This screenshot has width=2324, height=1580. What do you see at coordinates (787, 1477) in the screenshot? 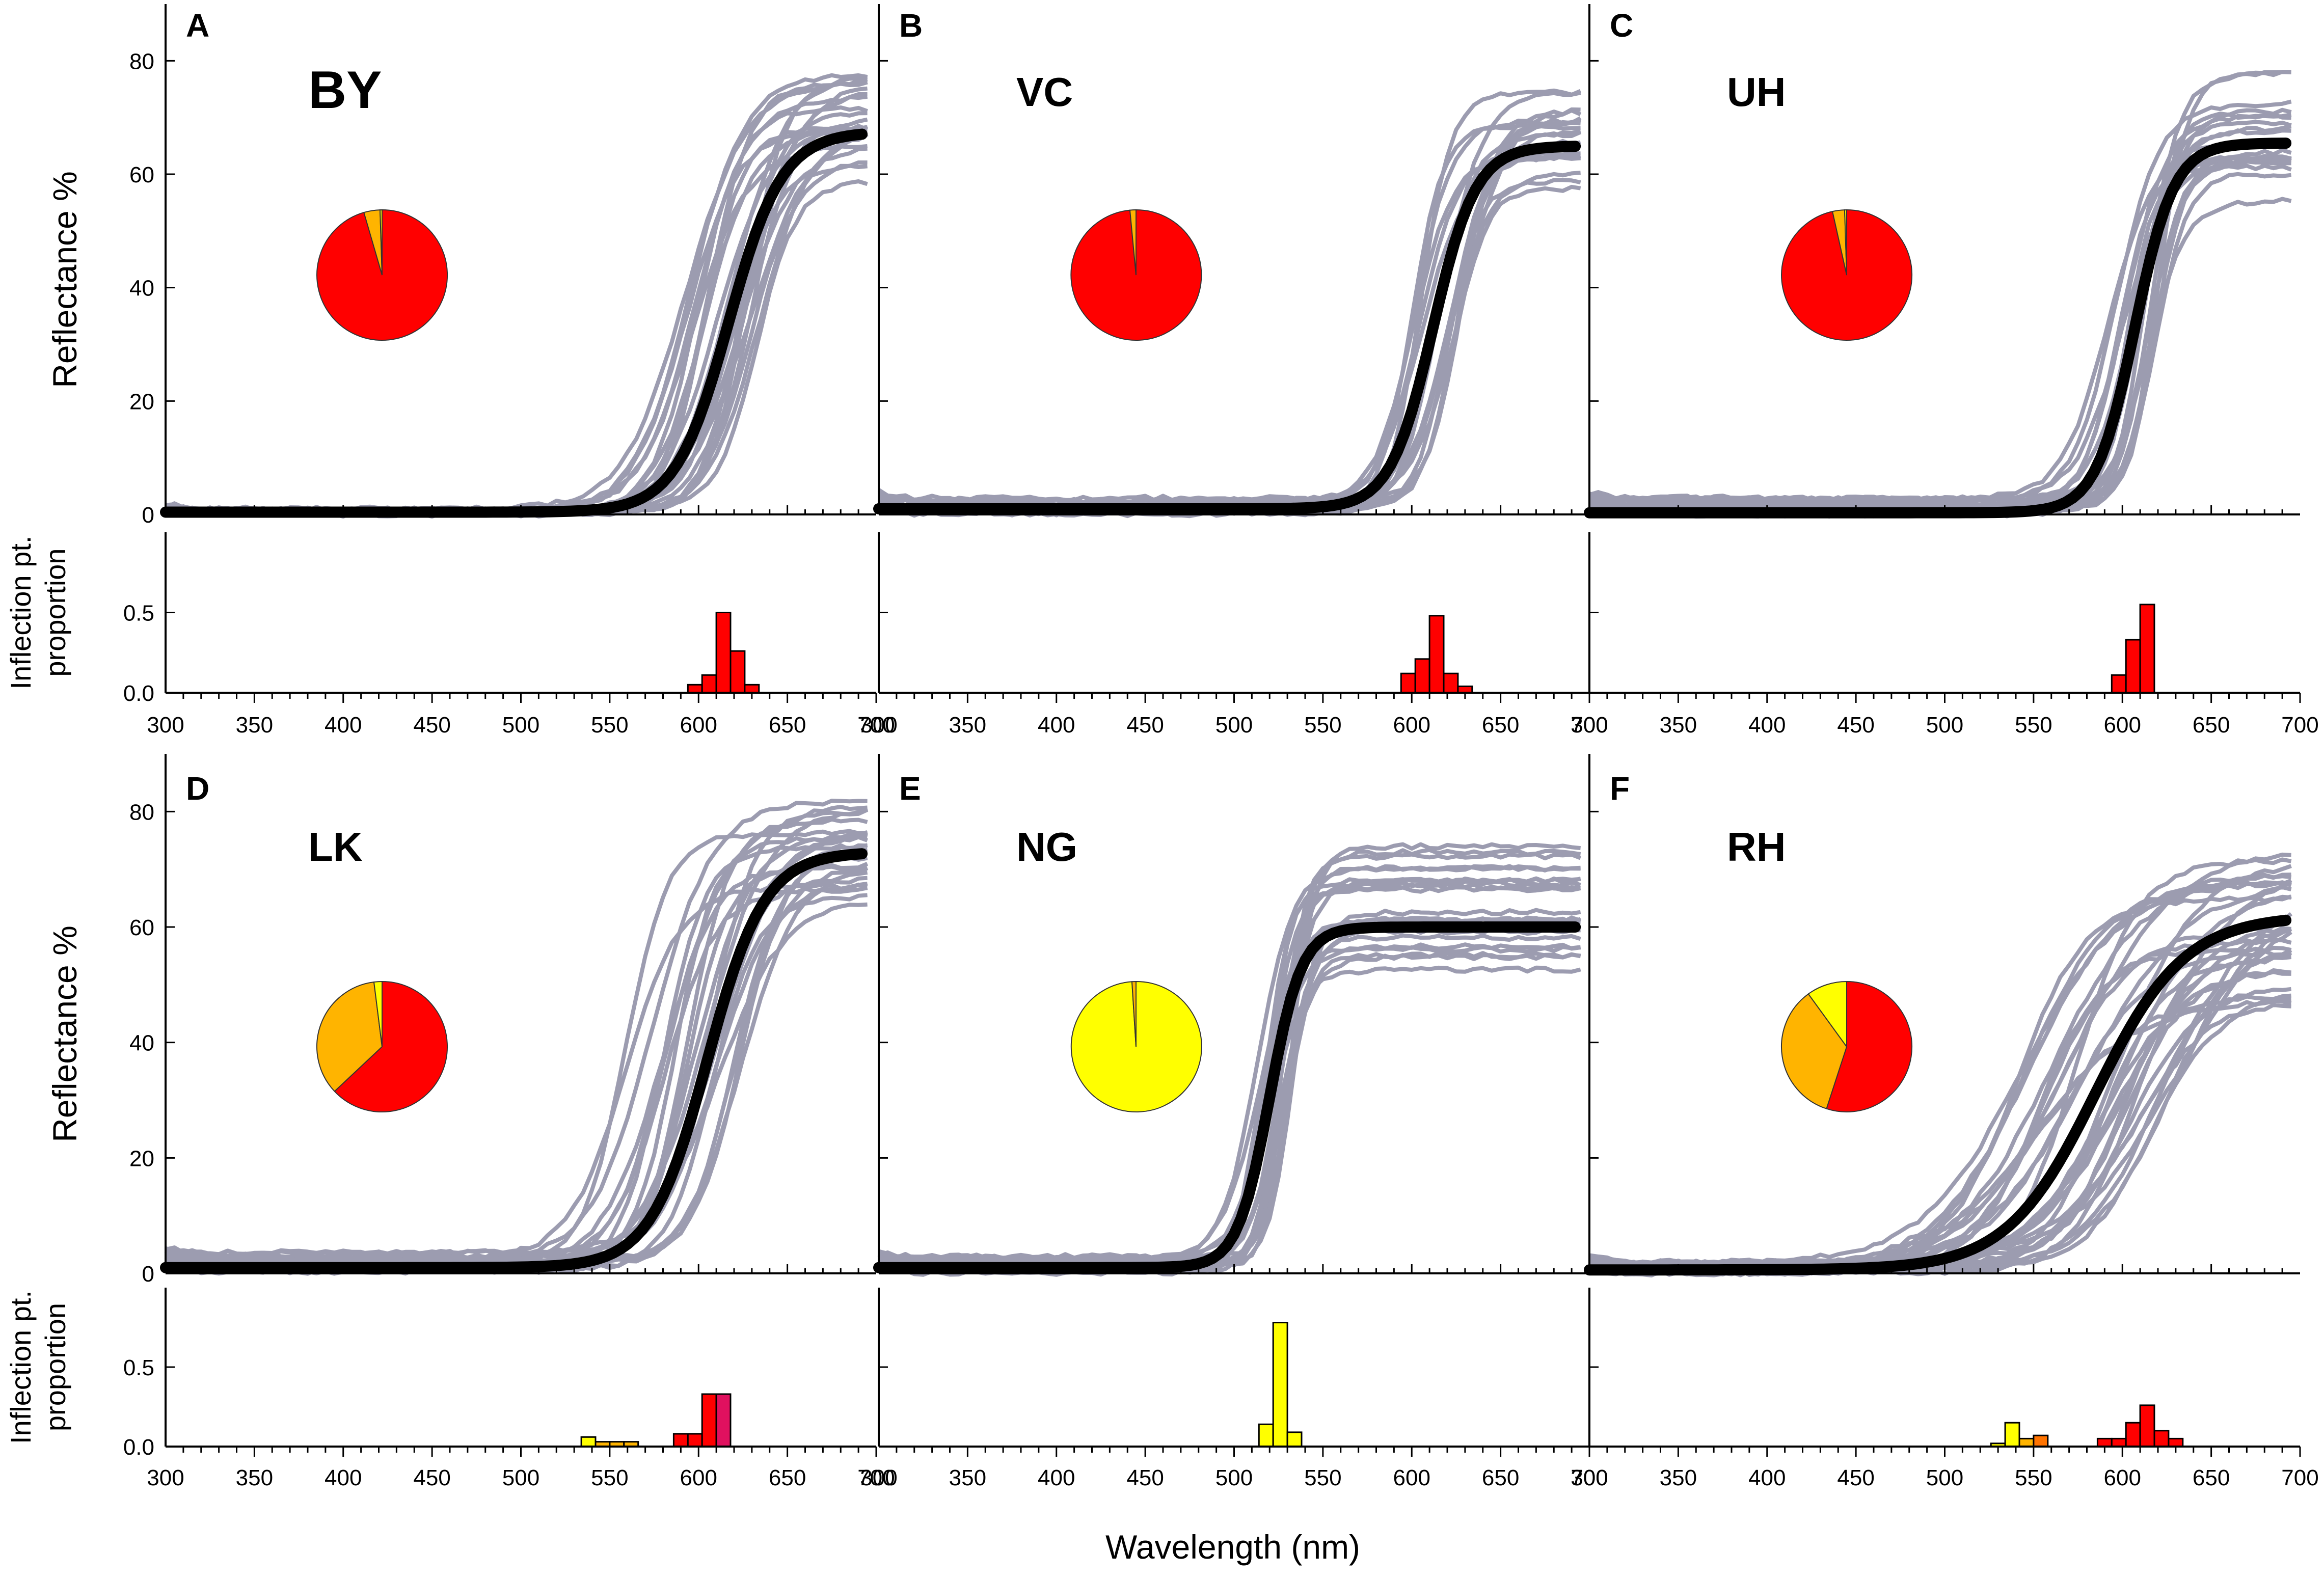
I see `x-tick-label: 650` at bounding box center [787, 1477].